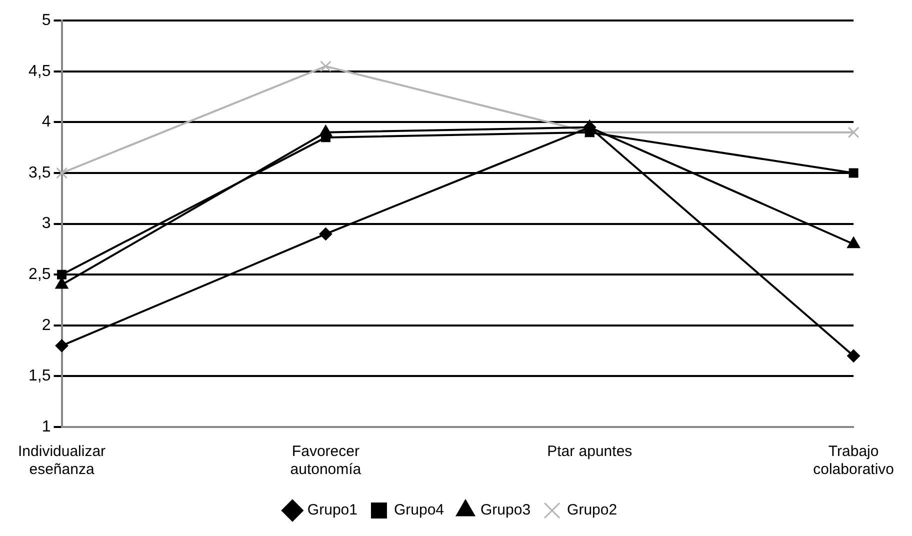 The image size is (912, 536). Describe the element at coordinates (62, 460) in the screenshot. I see `x-tick-label: Individualizar eseñanza` at that location.